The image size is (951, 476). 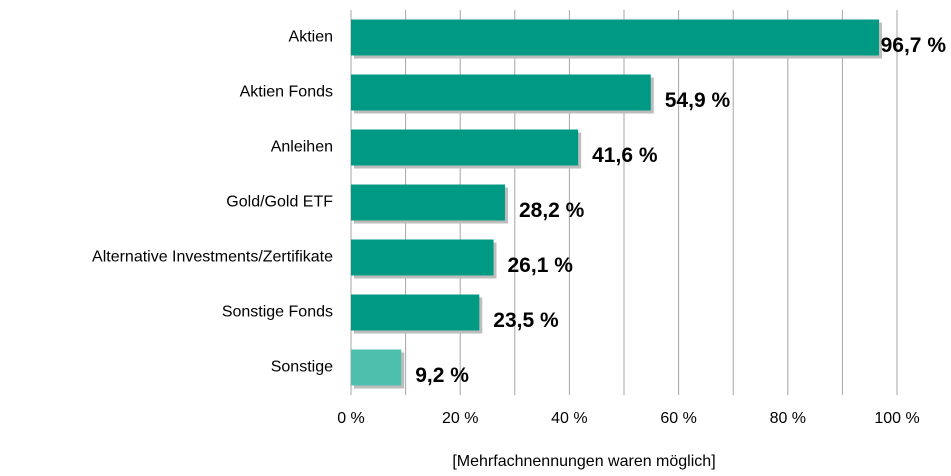 I want to click on value-label: 41,6 %, so click(x=625, y=155).